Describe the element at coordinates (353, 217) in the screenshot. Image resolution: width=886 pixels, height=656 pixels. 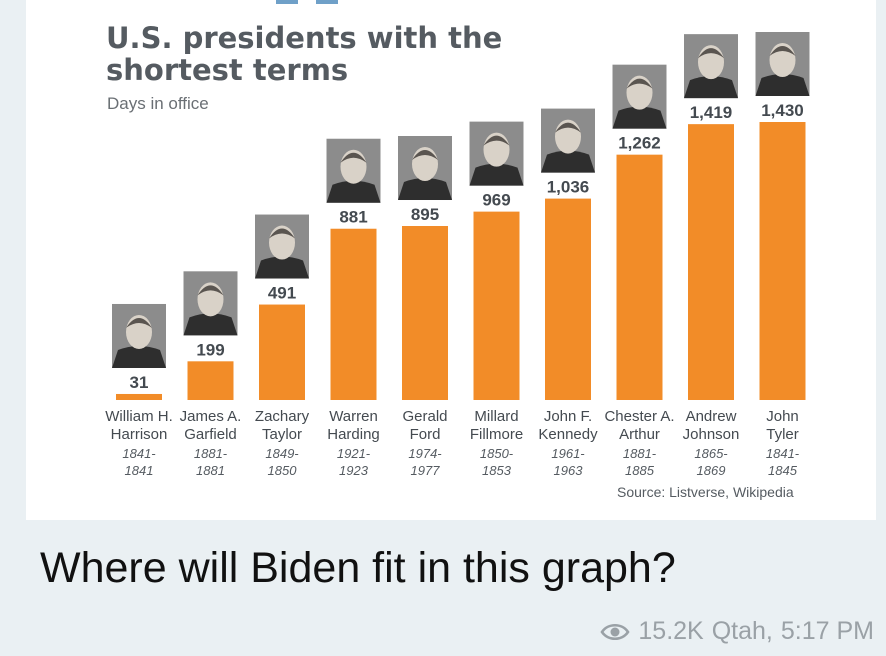
I see `data-label: 881` at that location.